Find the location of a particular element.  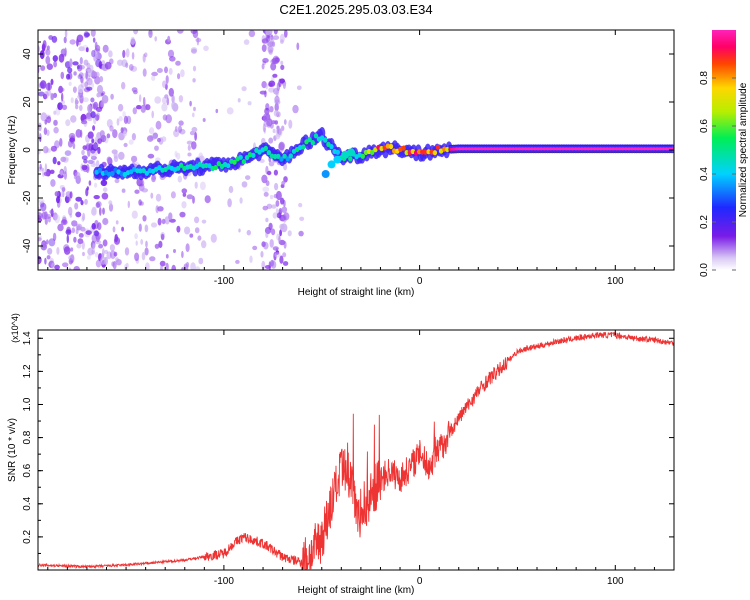

colorbar-tick-label: 0.4 is located at coordinates (704, 174).